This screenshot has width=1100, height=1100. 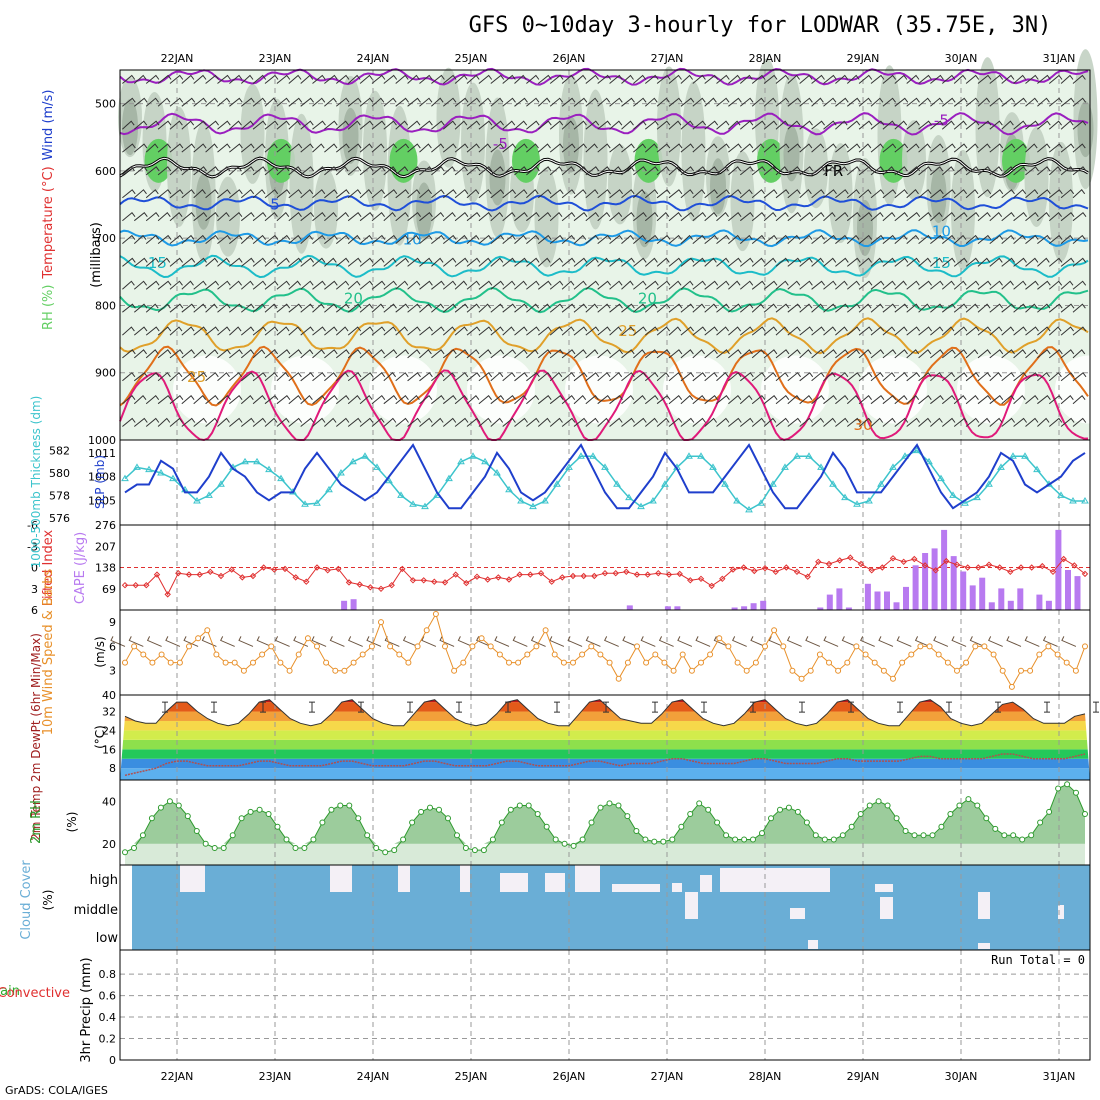 What do you see at coordinates (281, 160) in the screenshot?
I see `rh-fill-wet` at bounding box center [281, 160].